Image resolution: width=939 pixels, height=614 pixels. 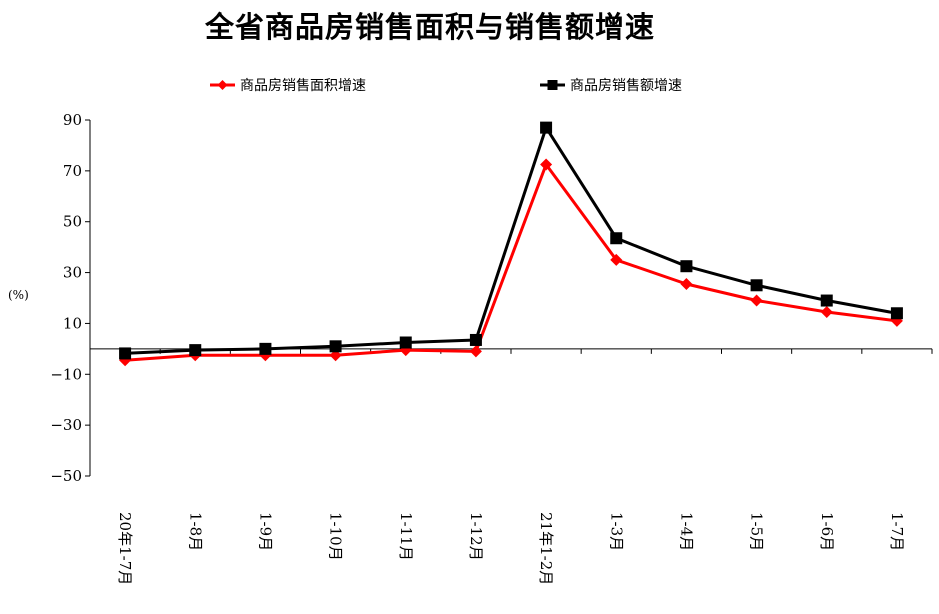 What do you see at coordinates (265, 531) in the screenshot?
I see `x-category-label: 1-9月` at bounding box center [265, 531].